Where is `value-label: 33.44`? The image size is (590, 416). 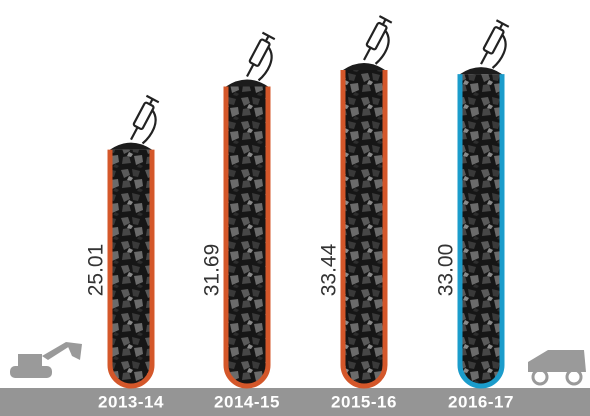
value-label: 33.44 is located at coordinates (329, 269).